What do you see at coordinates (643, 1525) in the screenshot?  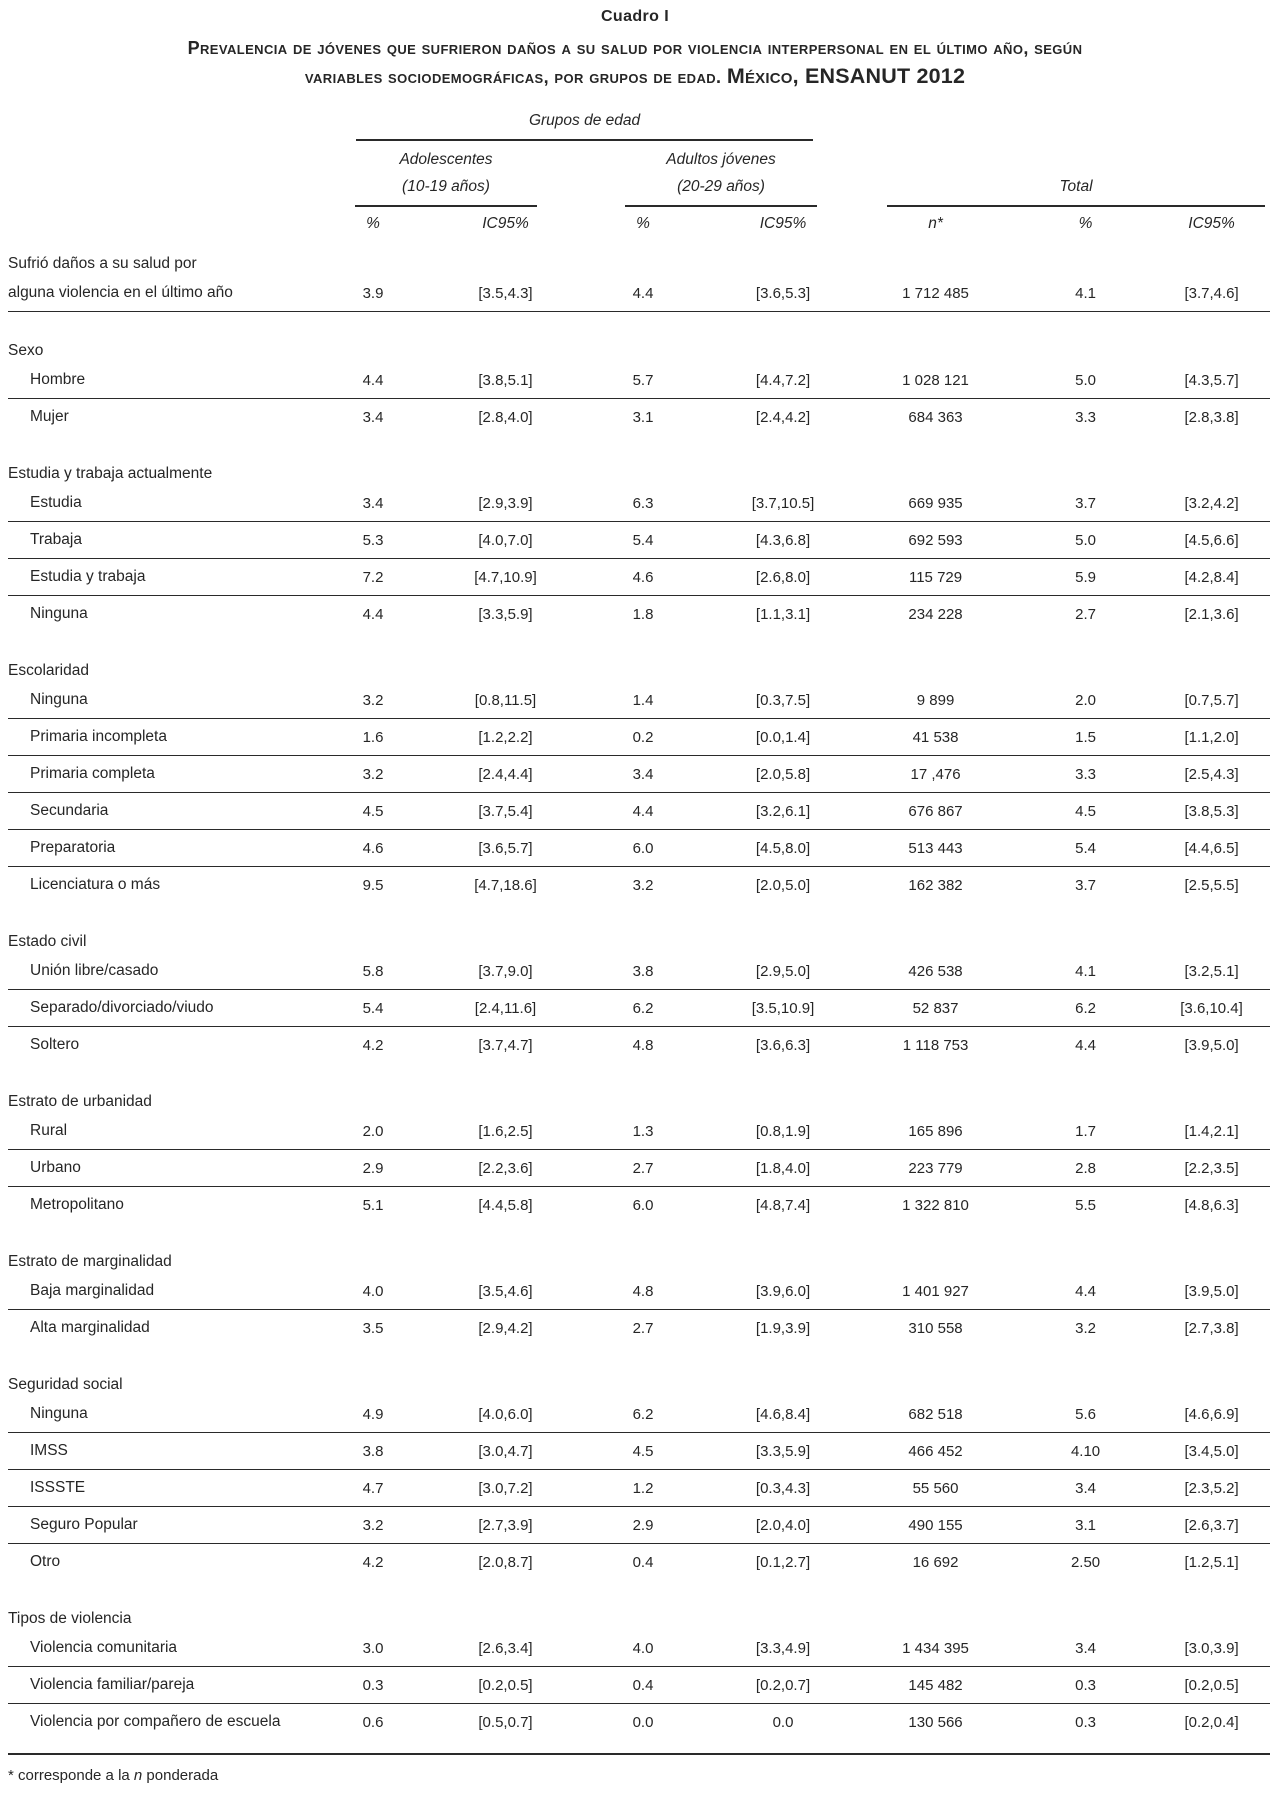 I see `cell-value: 2.9` at bounding box center [643, 1525].